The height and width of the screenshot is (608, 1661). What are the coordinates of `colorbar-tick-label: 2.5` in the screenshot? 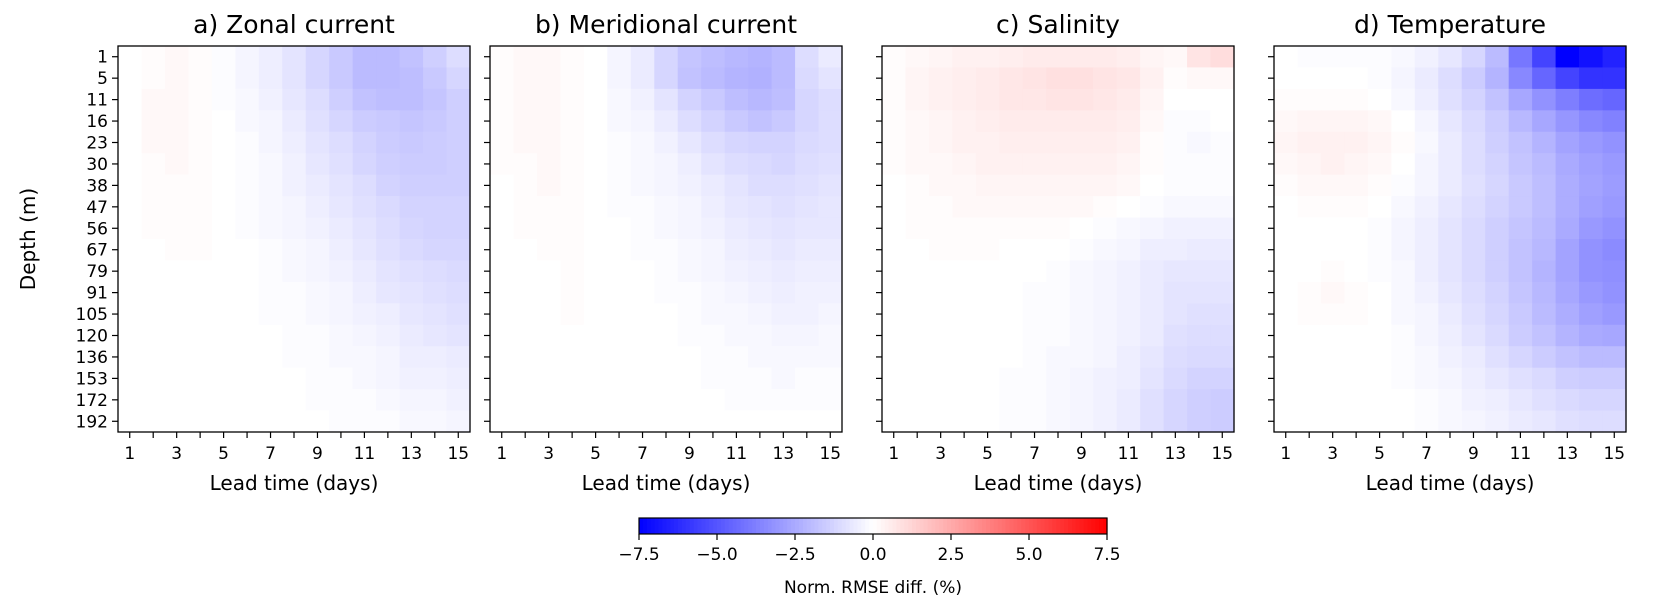 It's located at (950, 555).